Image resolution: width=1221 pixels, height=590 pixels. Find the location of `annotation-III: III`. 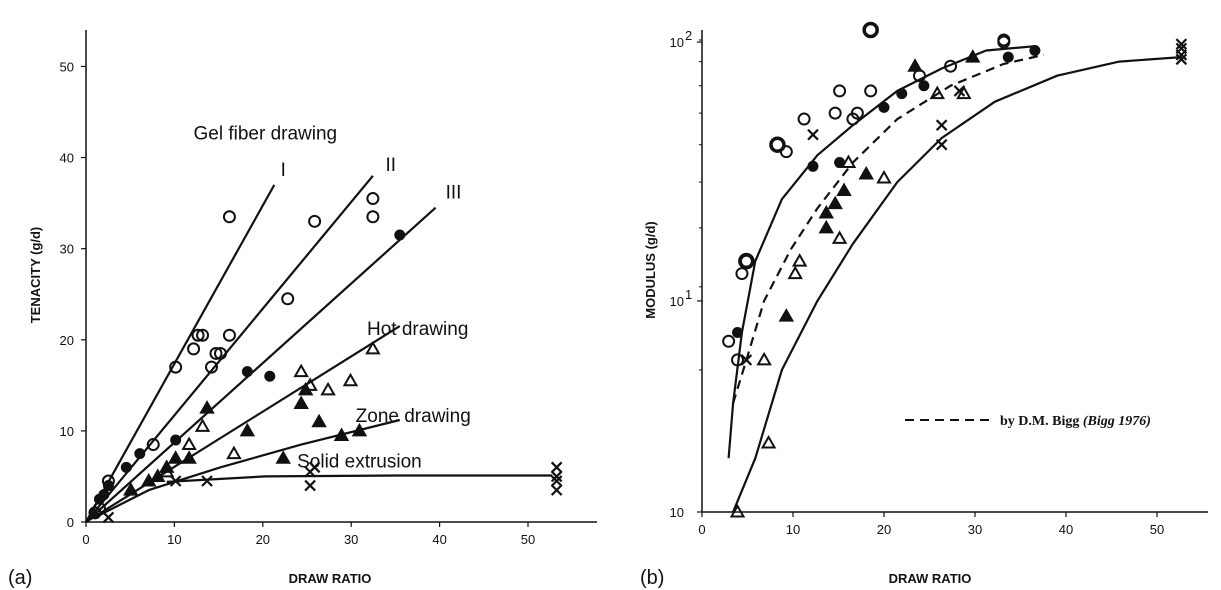

annotation-III: III is located at coordinates (454, 193).